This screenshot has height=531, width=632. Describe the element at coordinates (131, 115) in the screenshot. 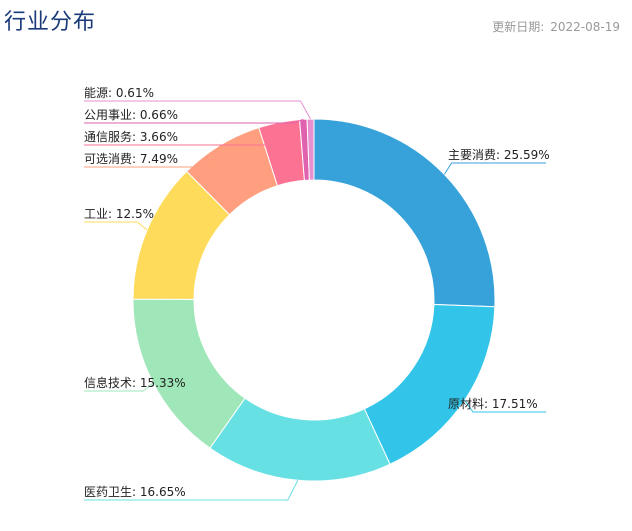

I see `slice-label: 公用事业: 0.66%` at that location.